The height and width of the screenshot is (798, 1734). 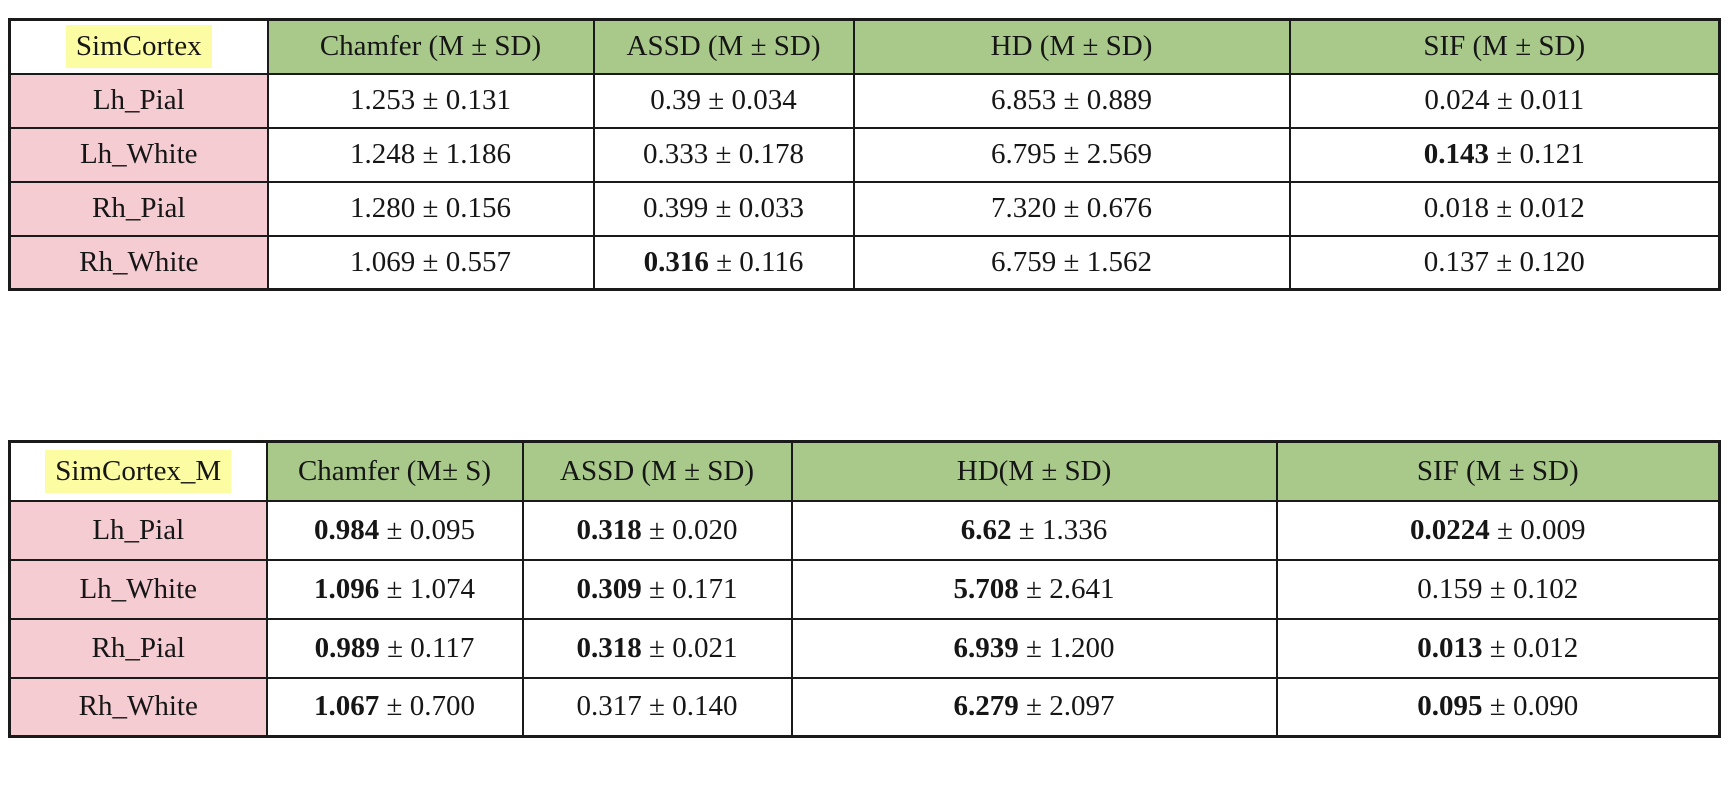 What do you see at coordinates (986, 706) in the screenshot?
I see `mean-value: 6.279` at bounding box center [986, 706].